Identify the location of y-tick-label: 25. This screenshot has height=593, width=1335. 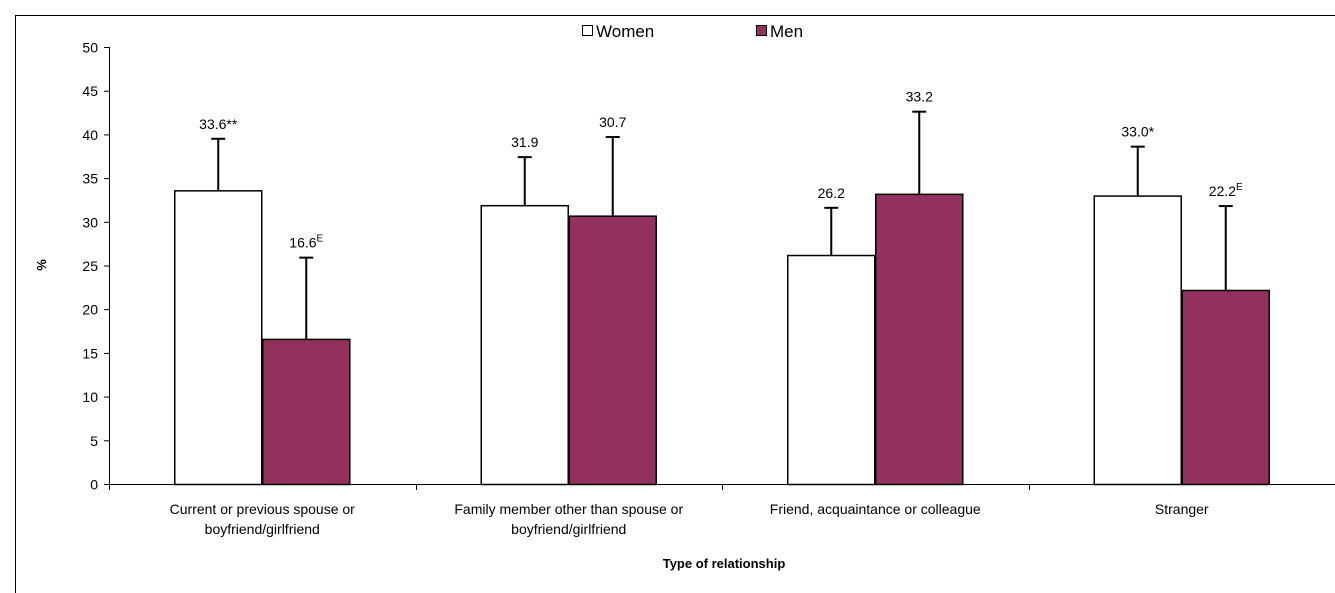
(90, 266).